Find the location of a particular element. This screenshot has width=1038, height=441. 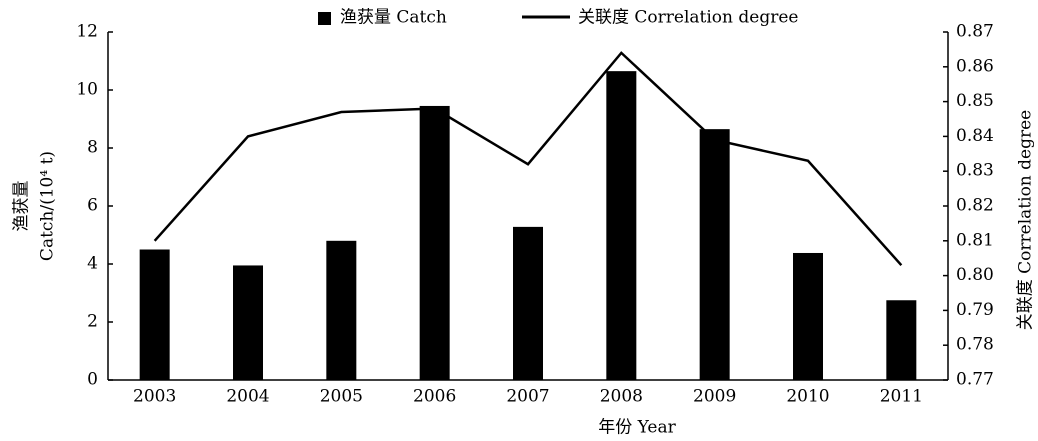

legend-label: 关联度 Correlation degree is located at coordinates (688, 18).